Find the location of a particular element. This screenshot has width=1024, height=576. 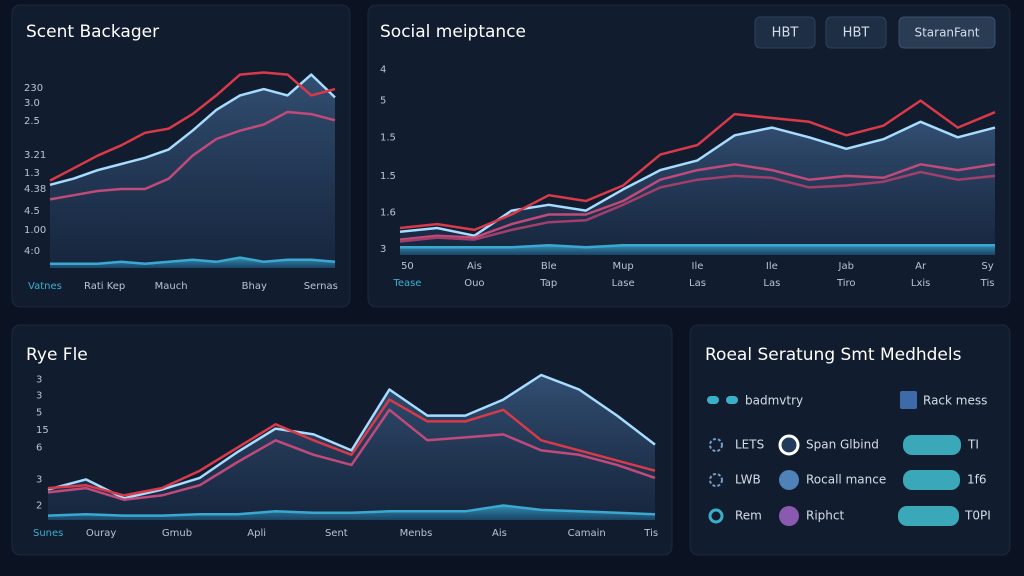

x-tick-sublabel: Tiro is located at coordinates (846, 283).